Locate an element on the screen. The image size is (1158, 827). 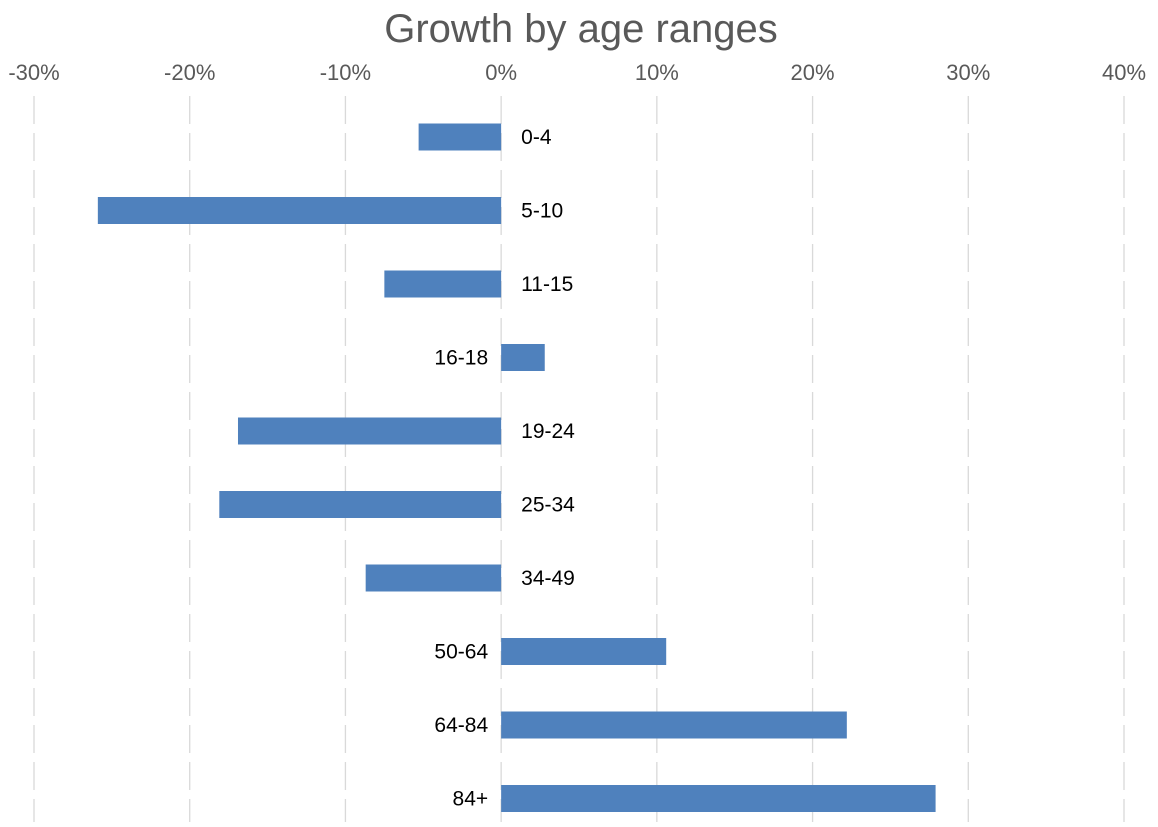
x-tick-label: 20% is located at coordinates (813, 72).